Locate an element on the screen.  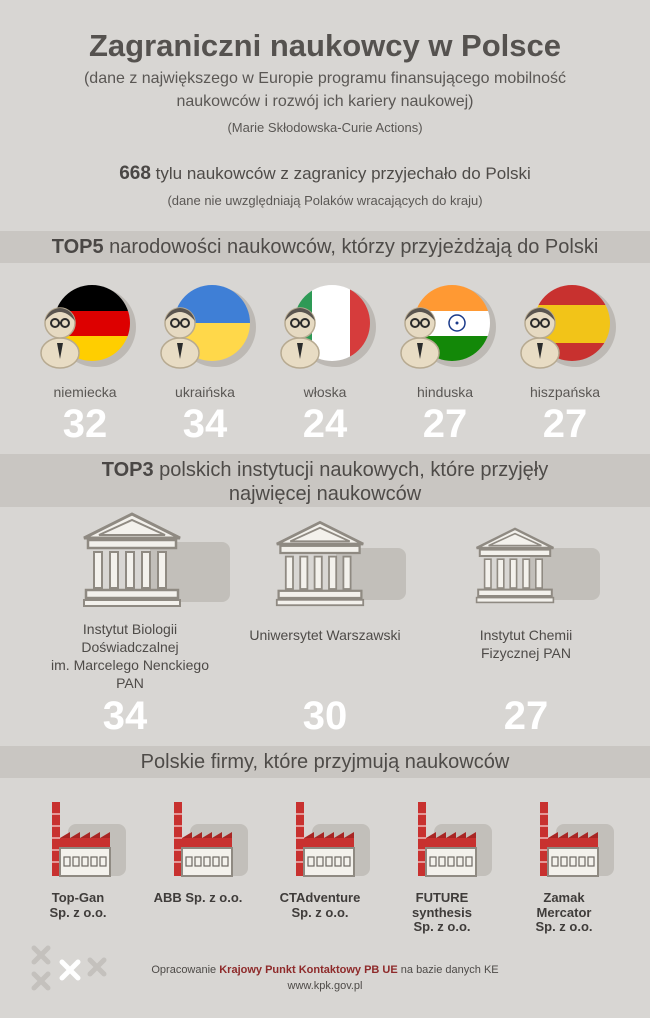
institution-label-ichf: Instytut Chemii Fizycznej PAN is located at coordinates (526, 644).